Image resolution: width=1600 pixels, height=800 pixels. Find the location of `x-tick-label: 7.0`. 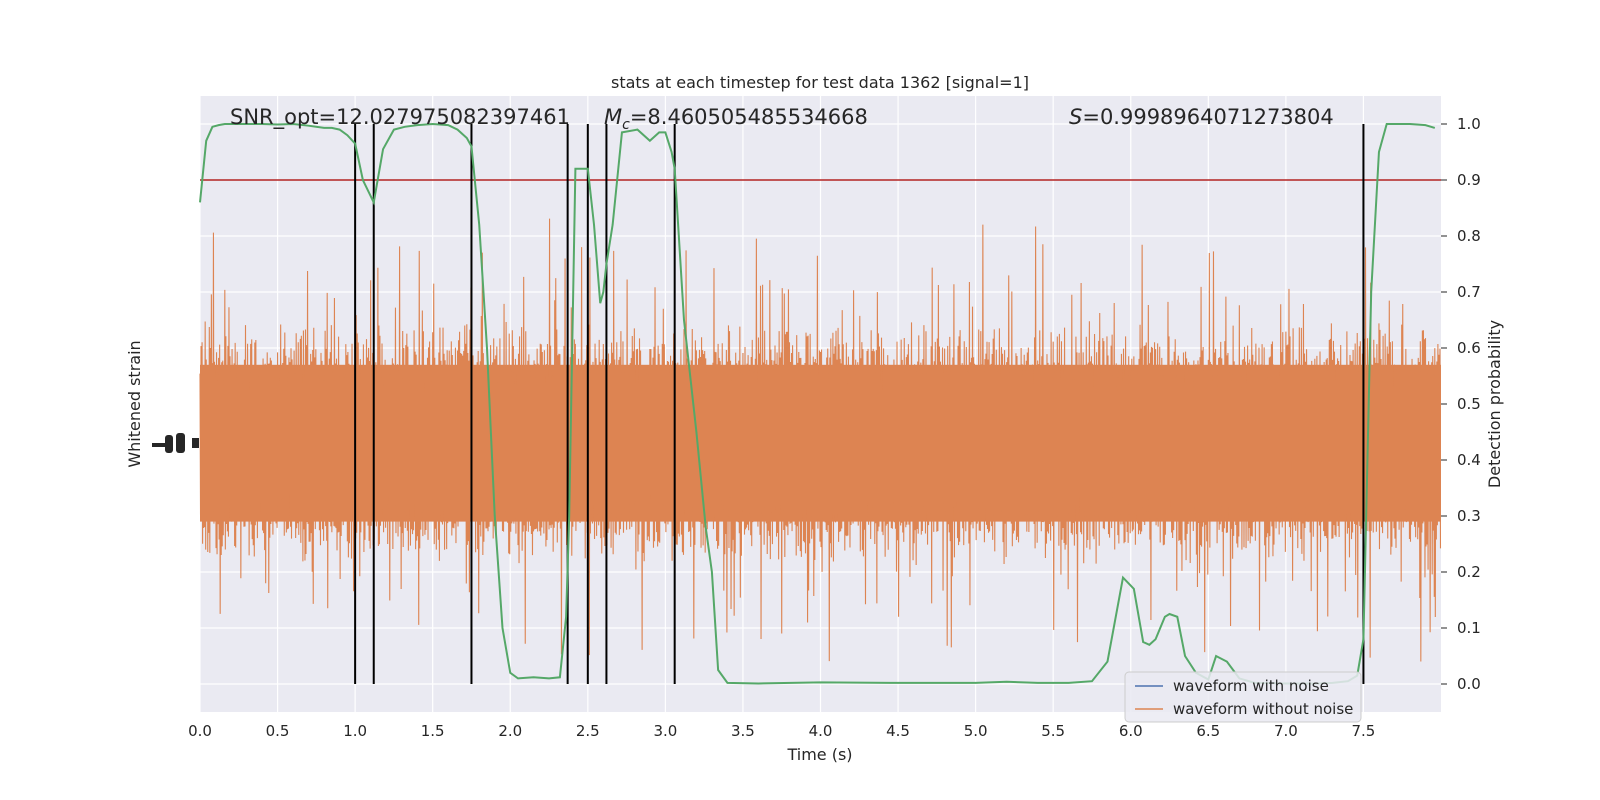

x-tick-label: 7.0 is located at coordinates (1286, 731).